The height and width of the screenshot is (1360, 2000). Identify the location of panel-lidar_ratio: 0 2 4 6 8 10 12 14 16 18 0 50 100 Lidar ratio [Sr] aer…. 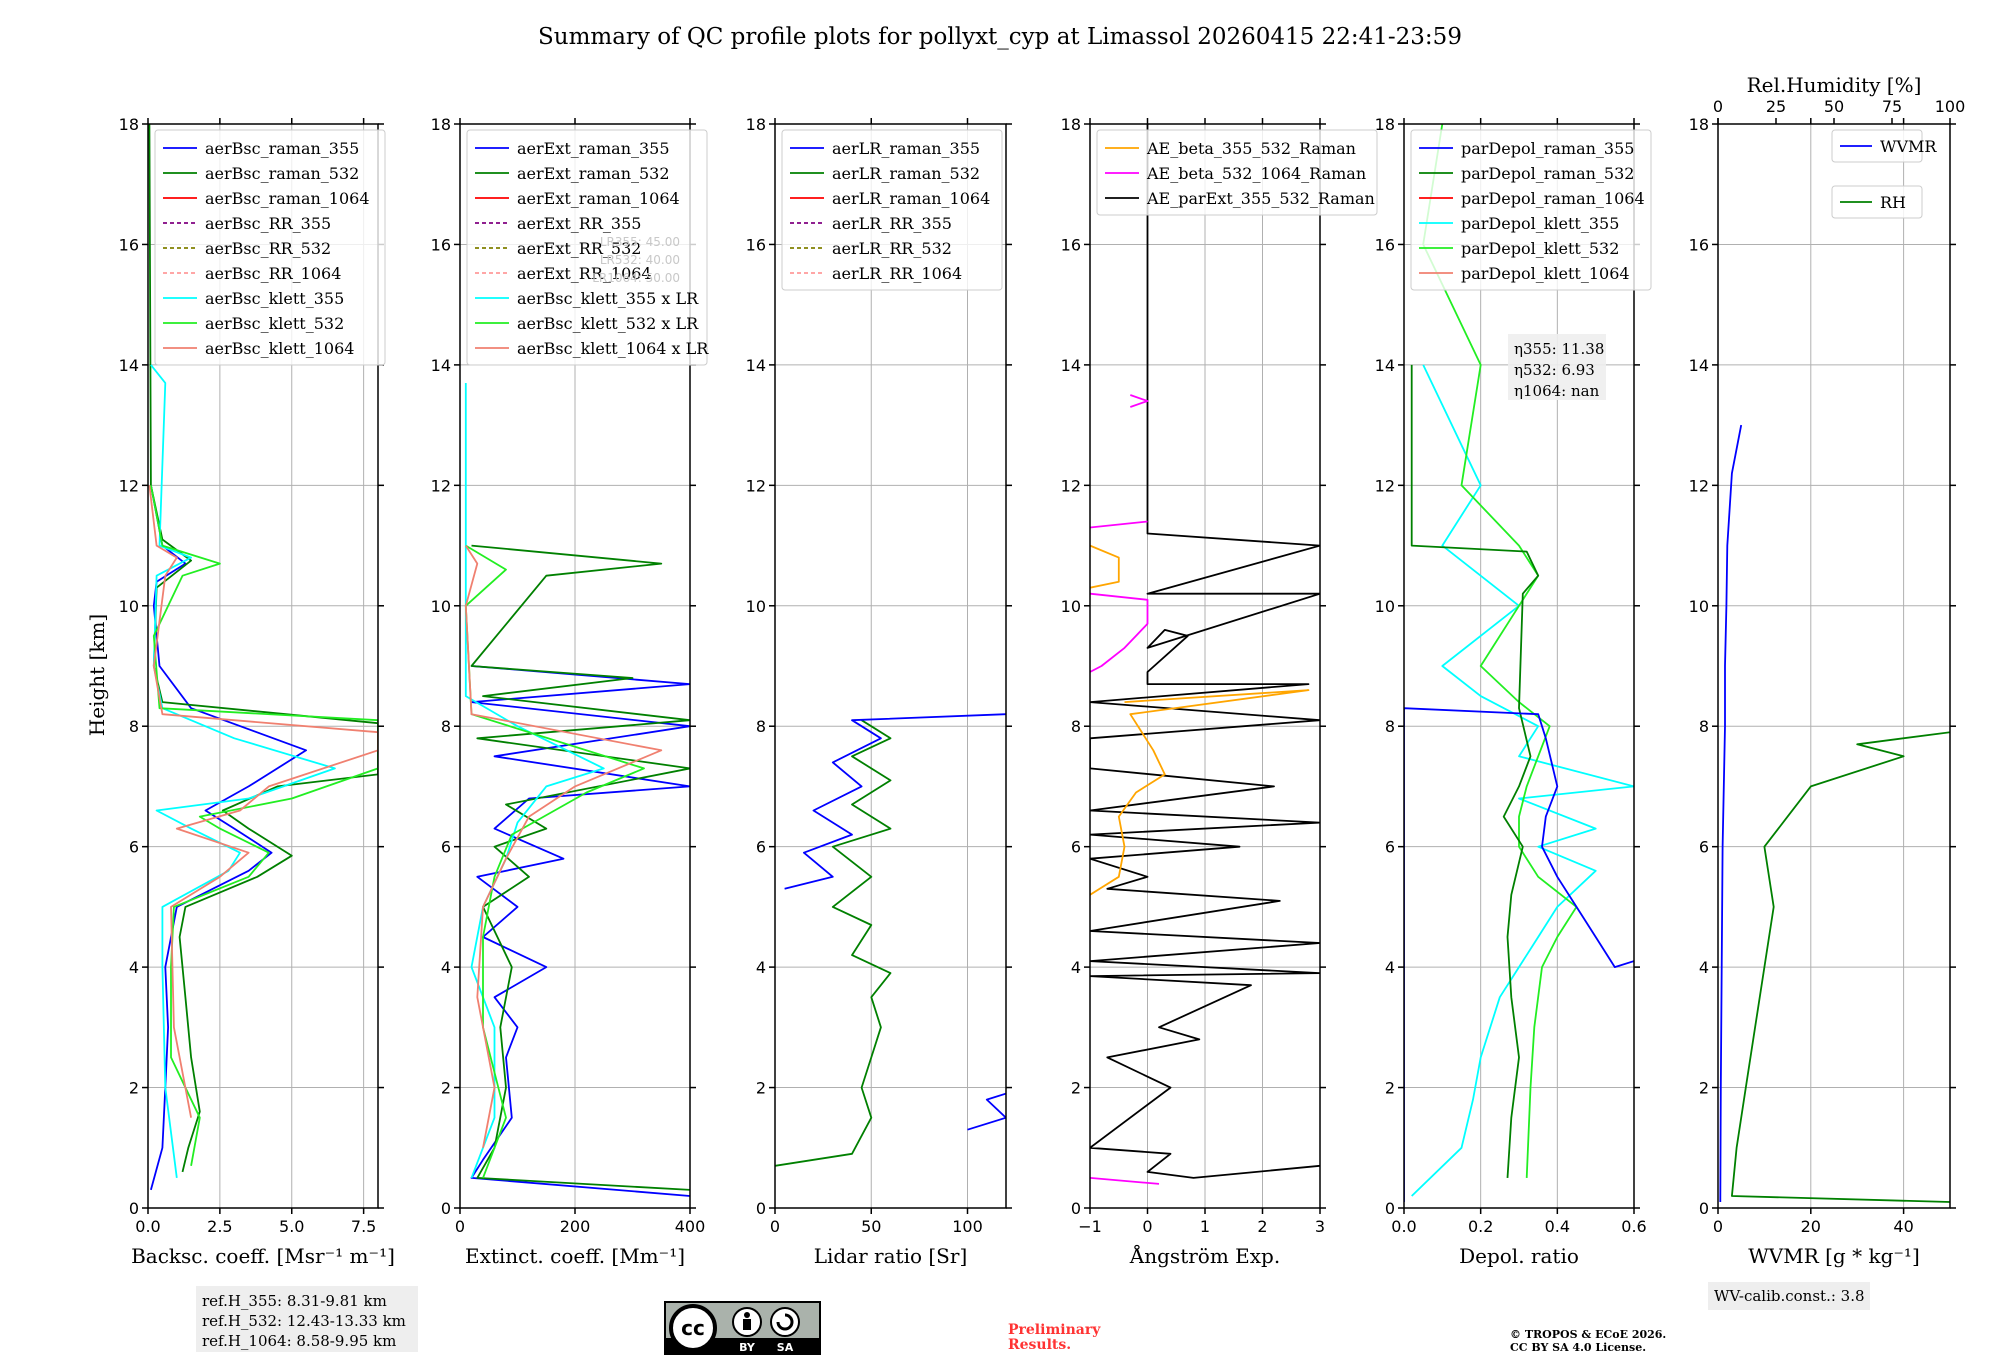
(879, 691).